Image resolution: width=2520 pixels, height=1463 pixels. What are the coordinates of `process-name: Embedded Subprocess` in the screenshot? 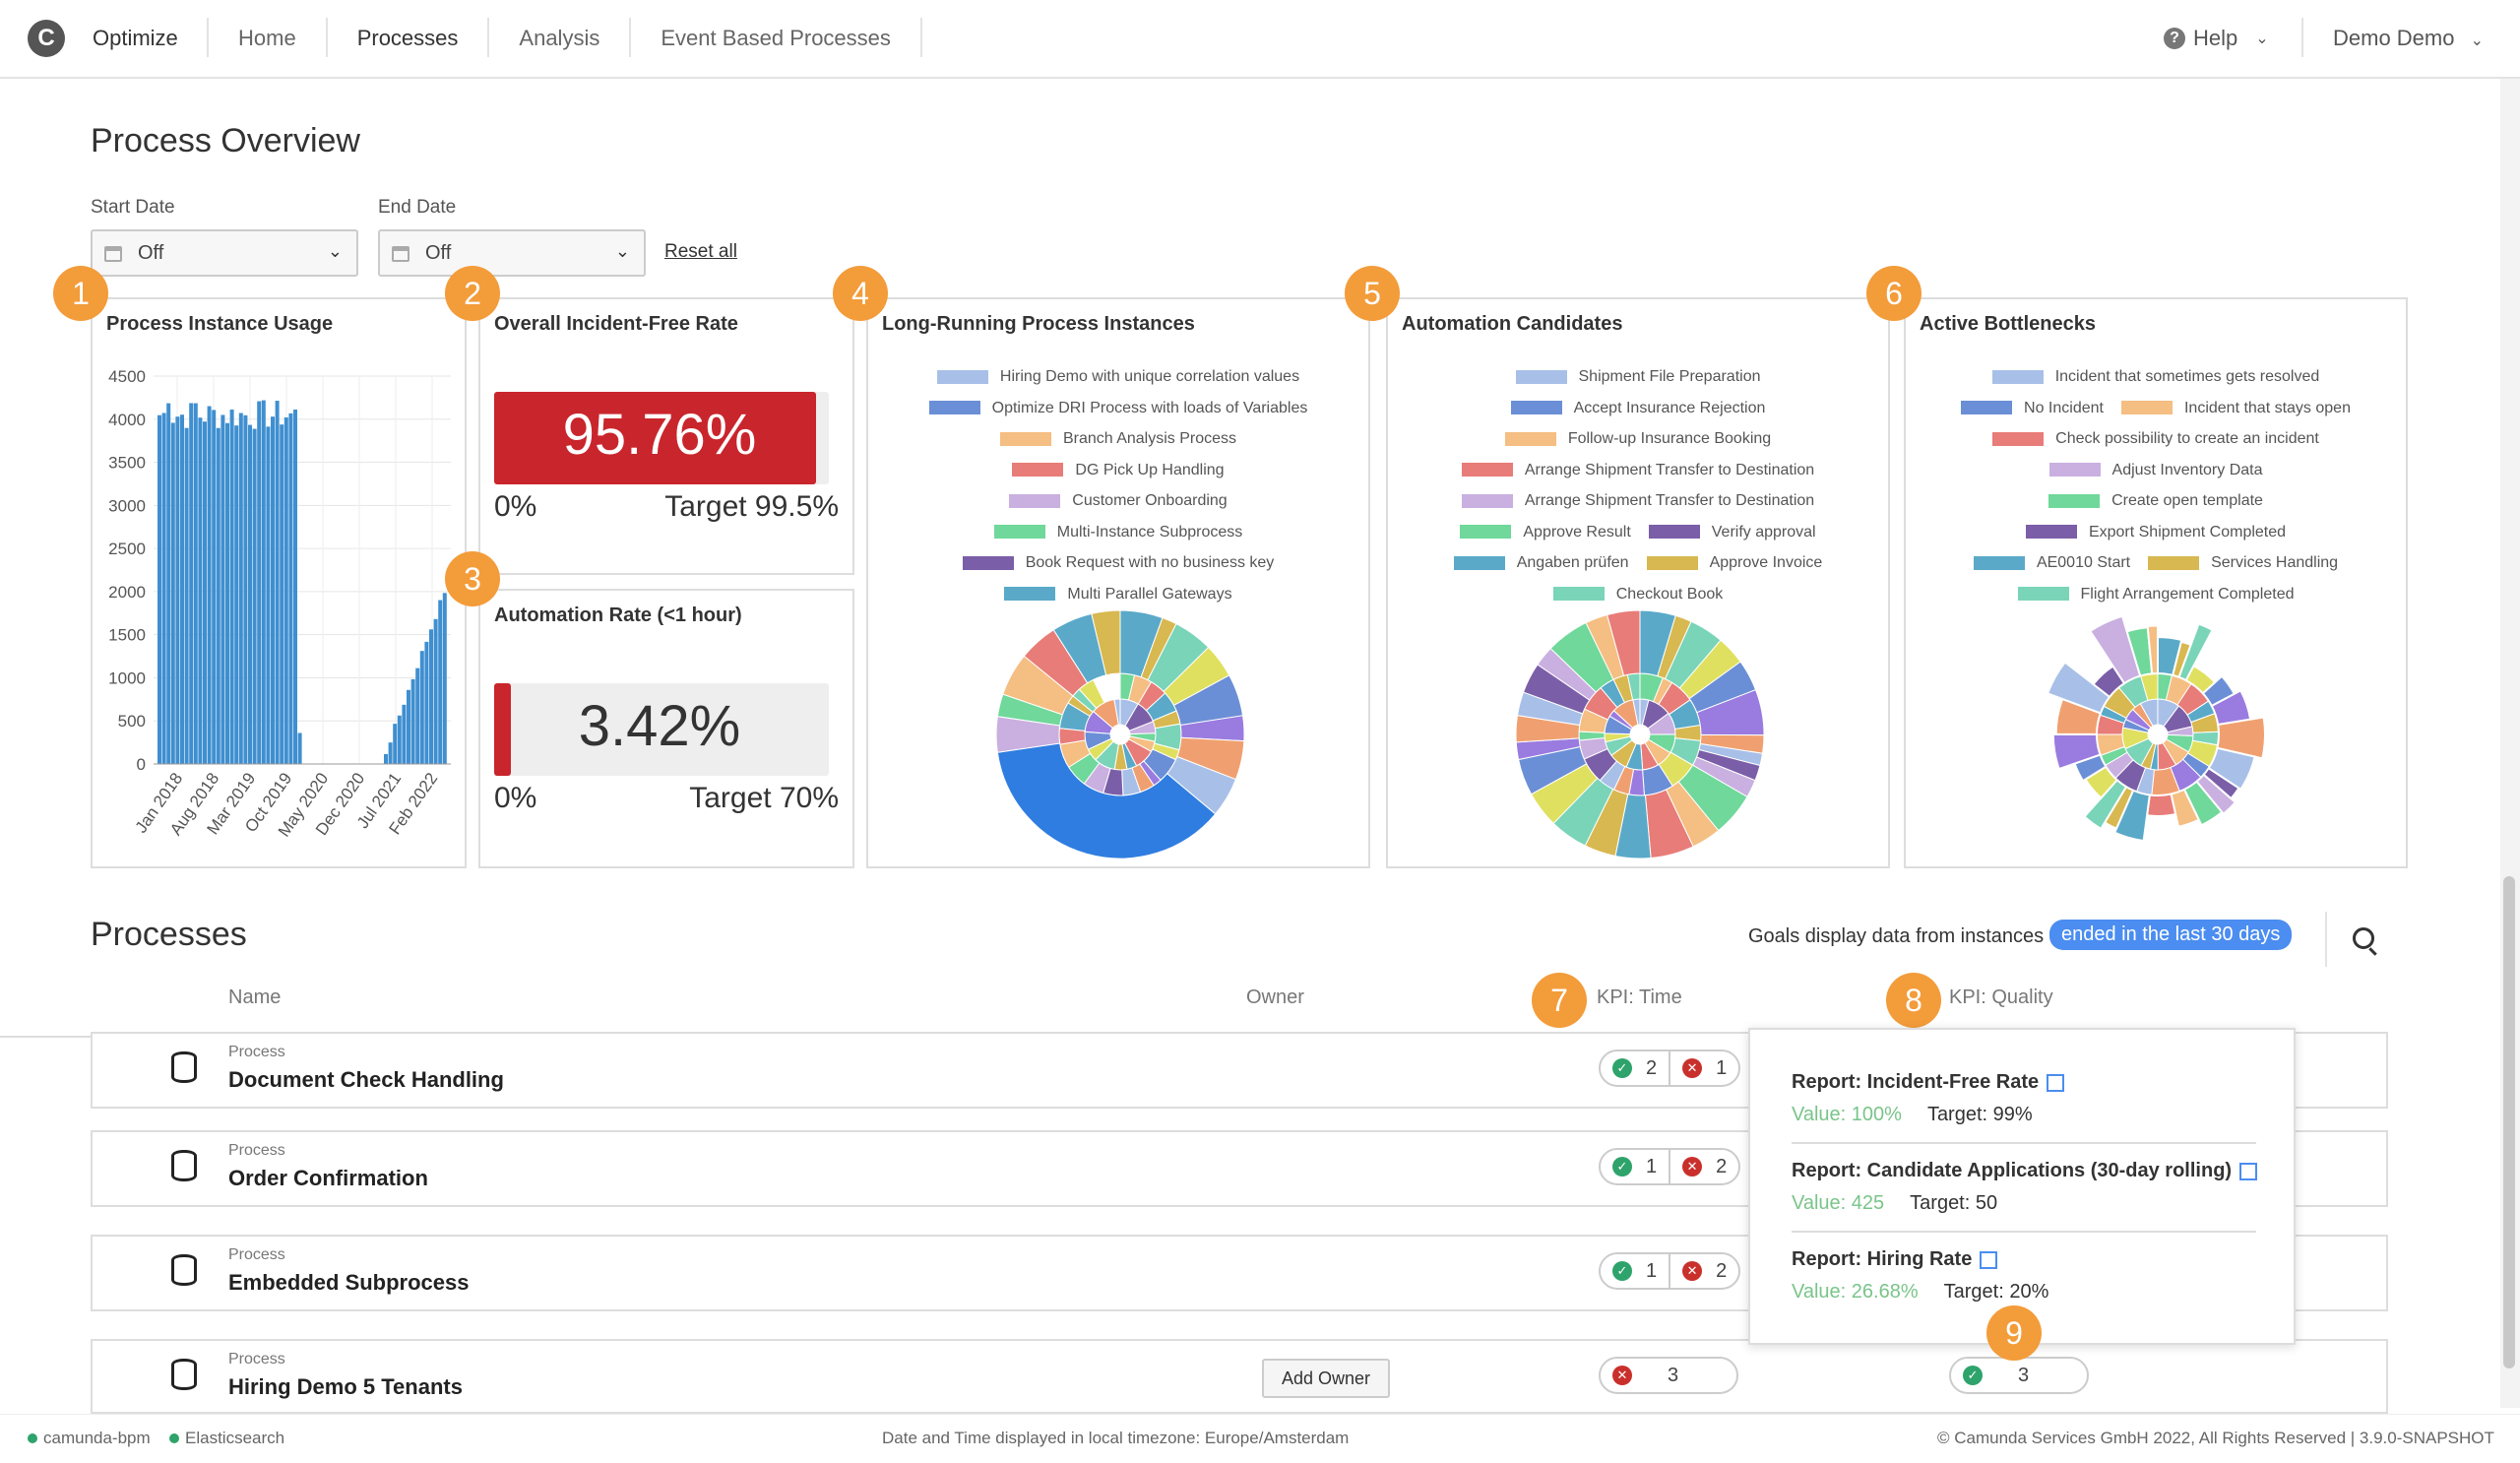 It's located at (349, 1282).